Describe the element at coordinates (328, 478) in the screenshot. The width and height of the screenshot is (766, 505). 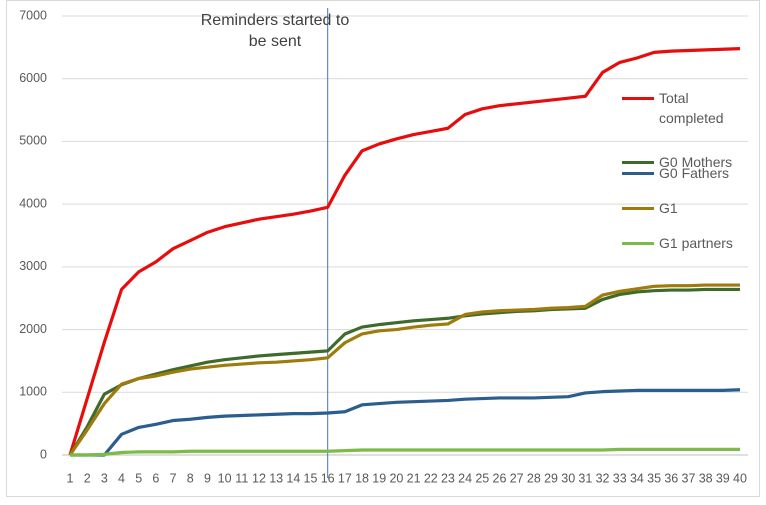
I see `x-tick-label: 16` at that location.